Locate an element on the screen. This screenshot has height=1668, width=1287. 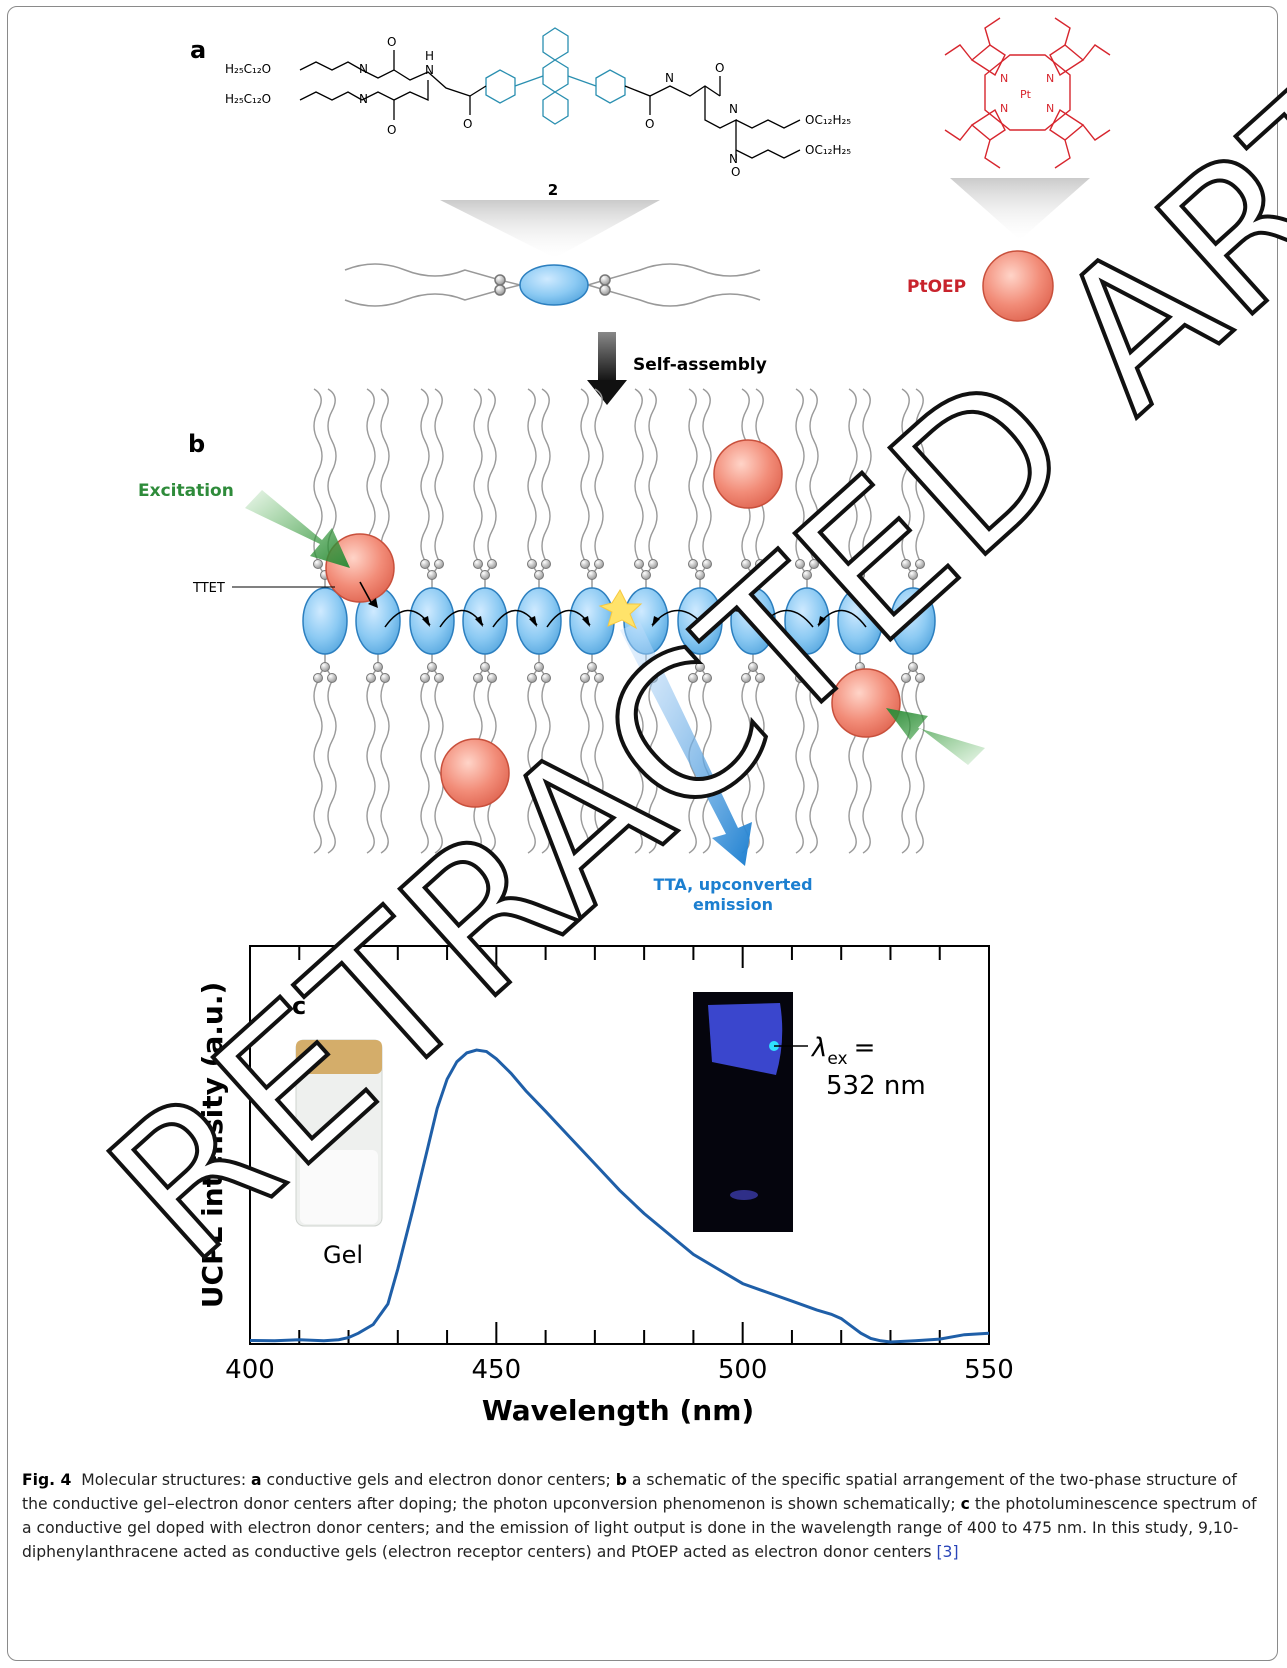
ttet-arrow is located at coordinates (366, 593).